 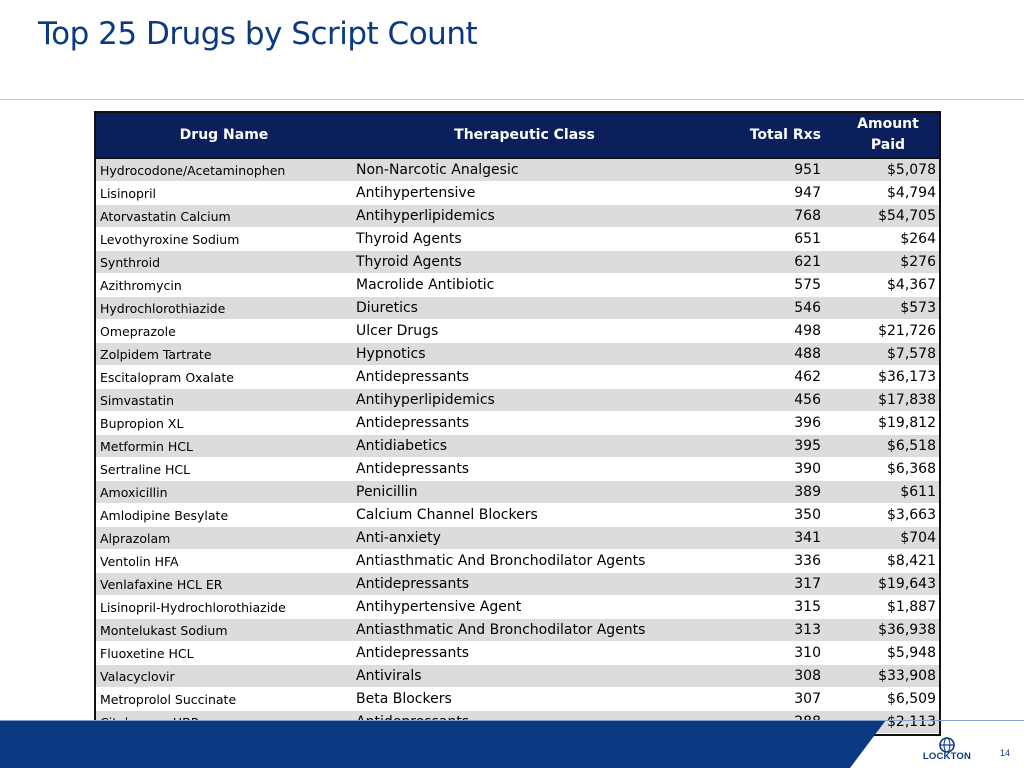 What do you see at coordinates (524, 308) in the screenshot?
I see `cell-therapeutic-class: Diuretics` at bounding box center [524, 308].